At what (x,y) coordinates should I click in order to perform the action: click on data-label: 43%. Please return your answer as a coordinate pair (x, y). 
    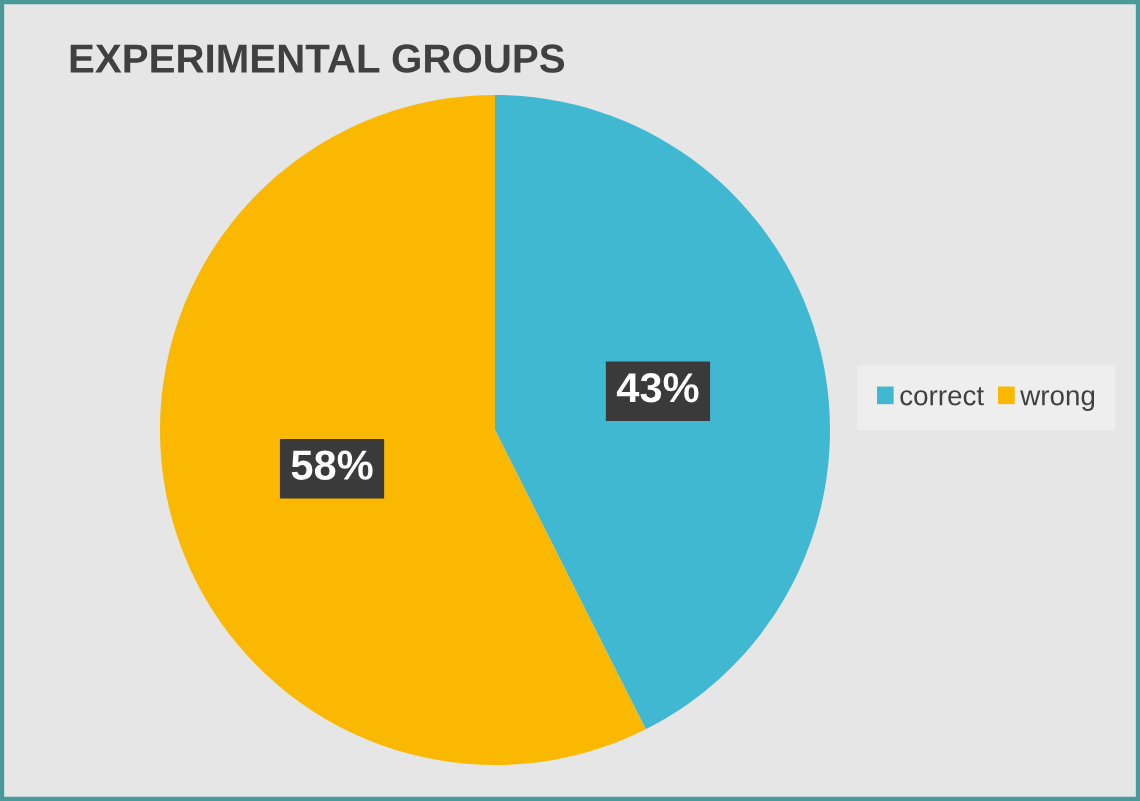
    Looking at the image, I should click on (657, 387).